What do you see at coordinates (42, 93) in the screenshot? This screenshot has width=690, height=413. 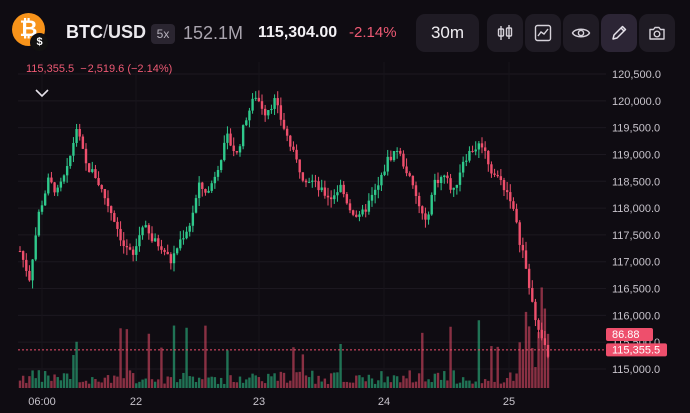 I see `legend-collapse-button` at bounding box center [42, 93].